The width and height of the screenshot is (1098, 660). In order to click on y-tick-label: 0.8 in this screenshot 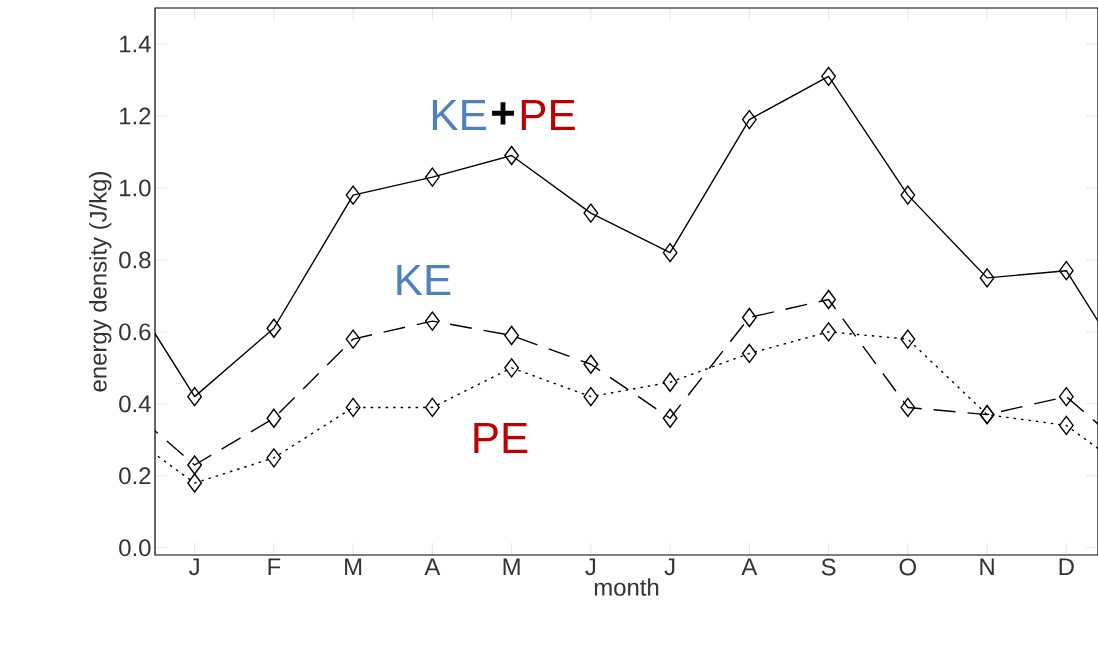, I will do `click(135, 260)`.